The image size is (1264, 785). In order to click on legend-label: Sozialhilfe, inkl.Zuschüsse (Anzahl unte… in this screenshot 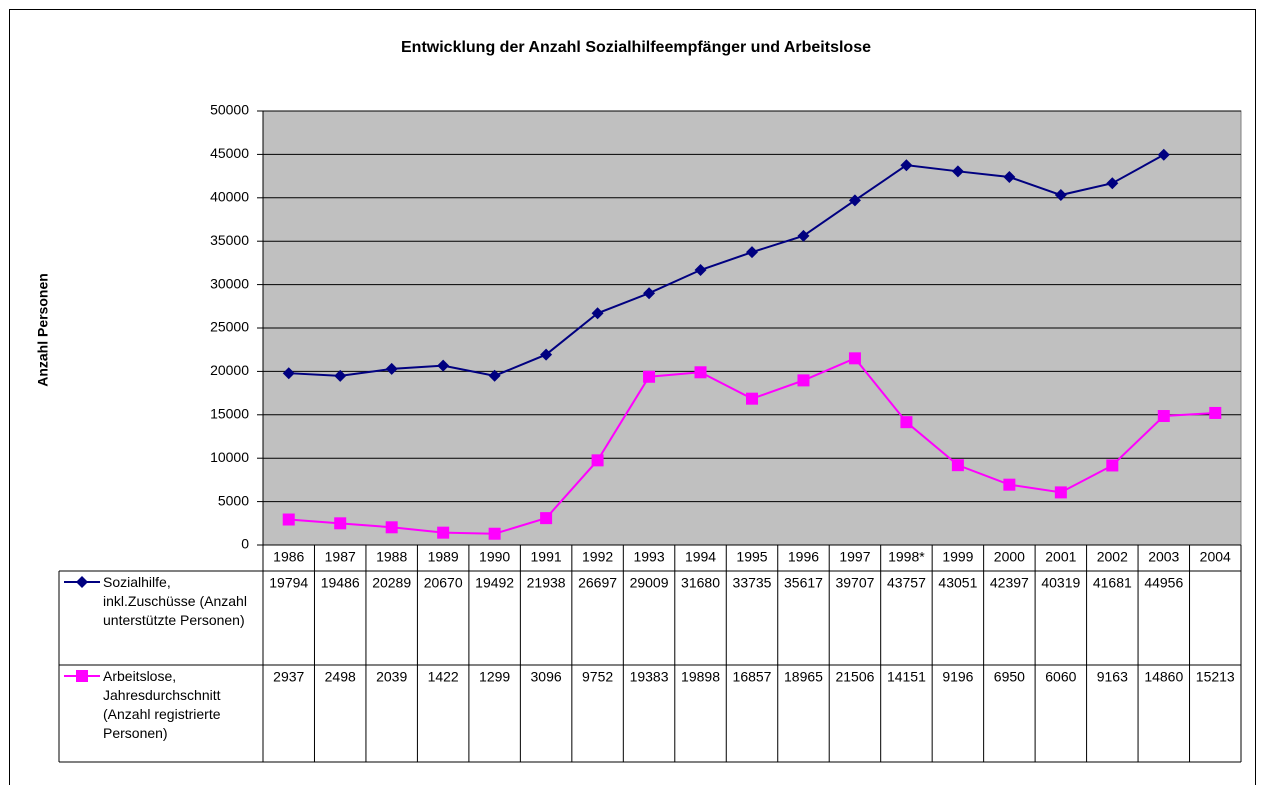, I will do `click(175, 601)`.